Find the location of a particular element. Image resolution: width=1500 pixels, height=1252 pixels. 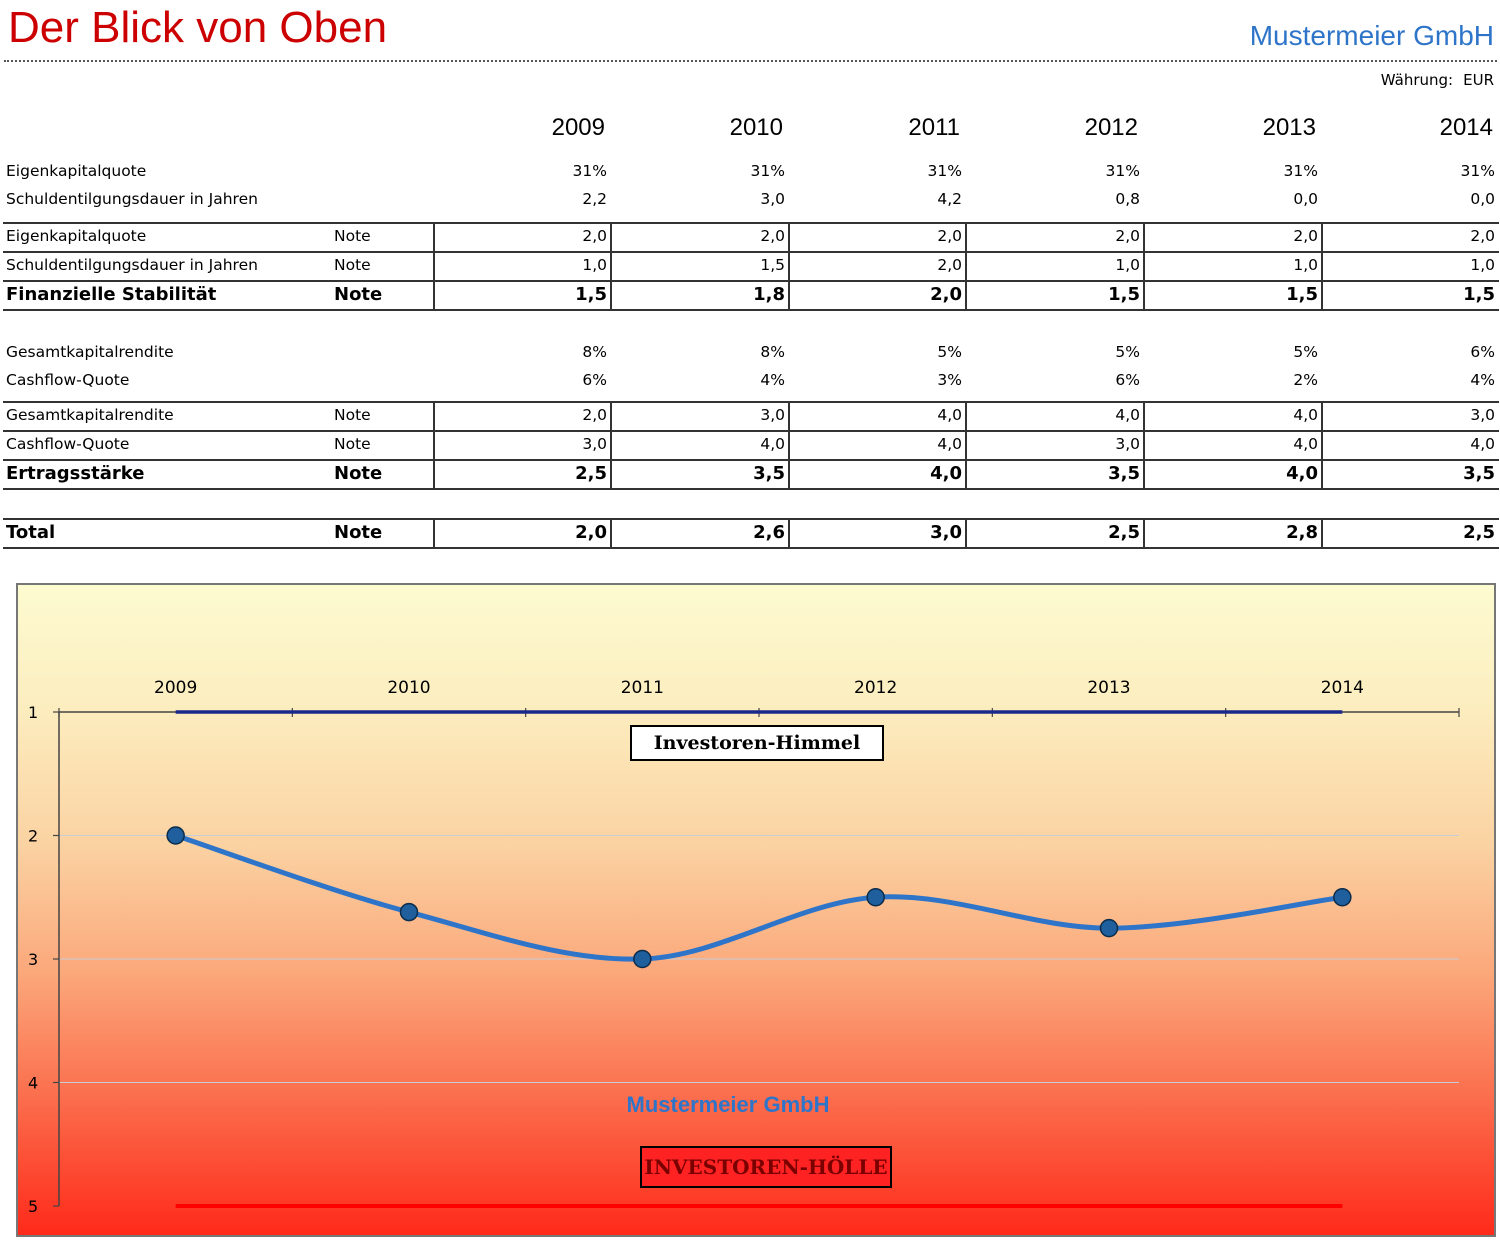

year-header: 2009 is located at coordinates (578, 127).